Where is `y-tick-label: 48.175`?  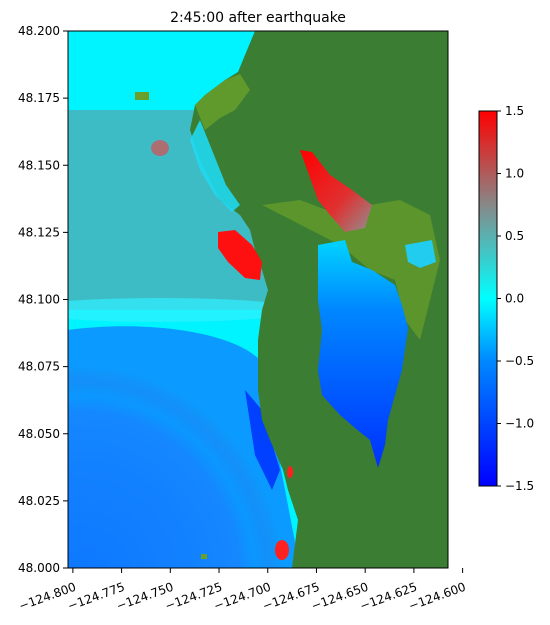 y-tick-label: 48.175 is located at coordinates (39, 98).